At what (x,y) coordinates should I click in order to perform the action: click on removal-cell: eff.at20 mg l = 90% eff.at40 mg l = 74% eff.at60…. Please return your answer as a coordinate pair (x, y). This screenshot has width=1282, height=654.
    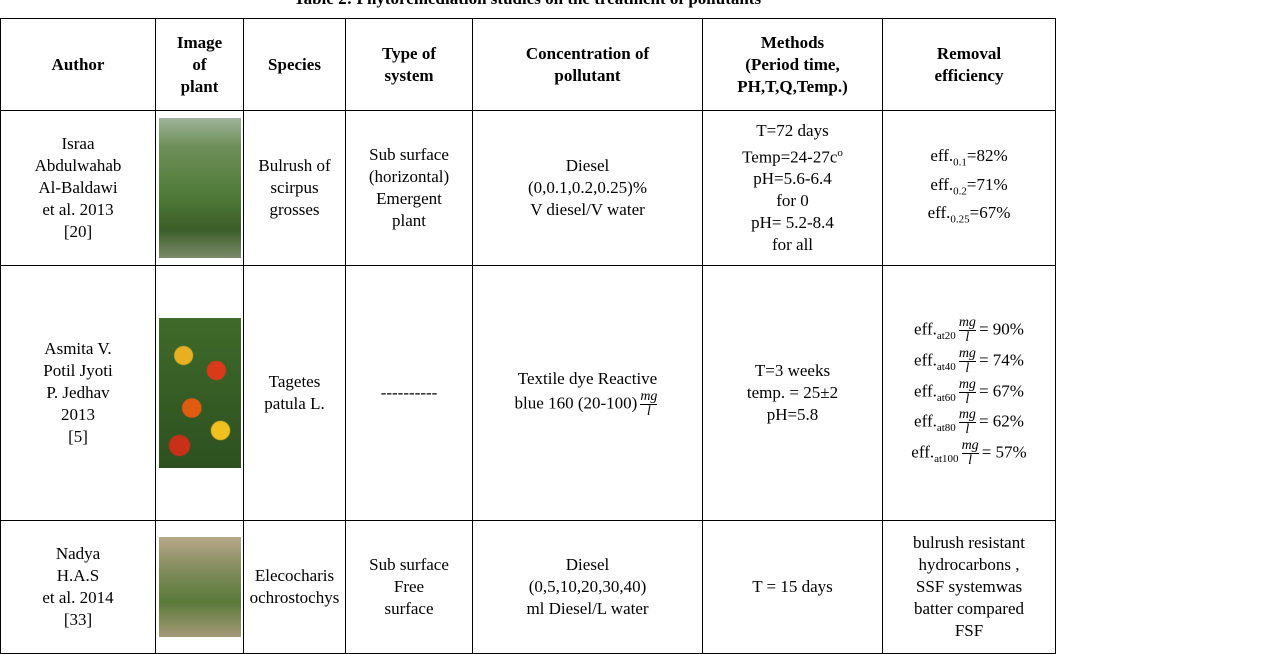
    Looking at the image, I should click on (969, 393).